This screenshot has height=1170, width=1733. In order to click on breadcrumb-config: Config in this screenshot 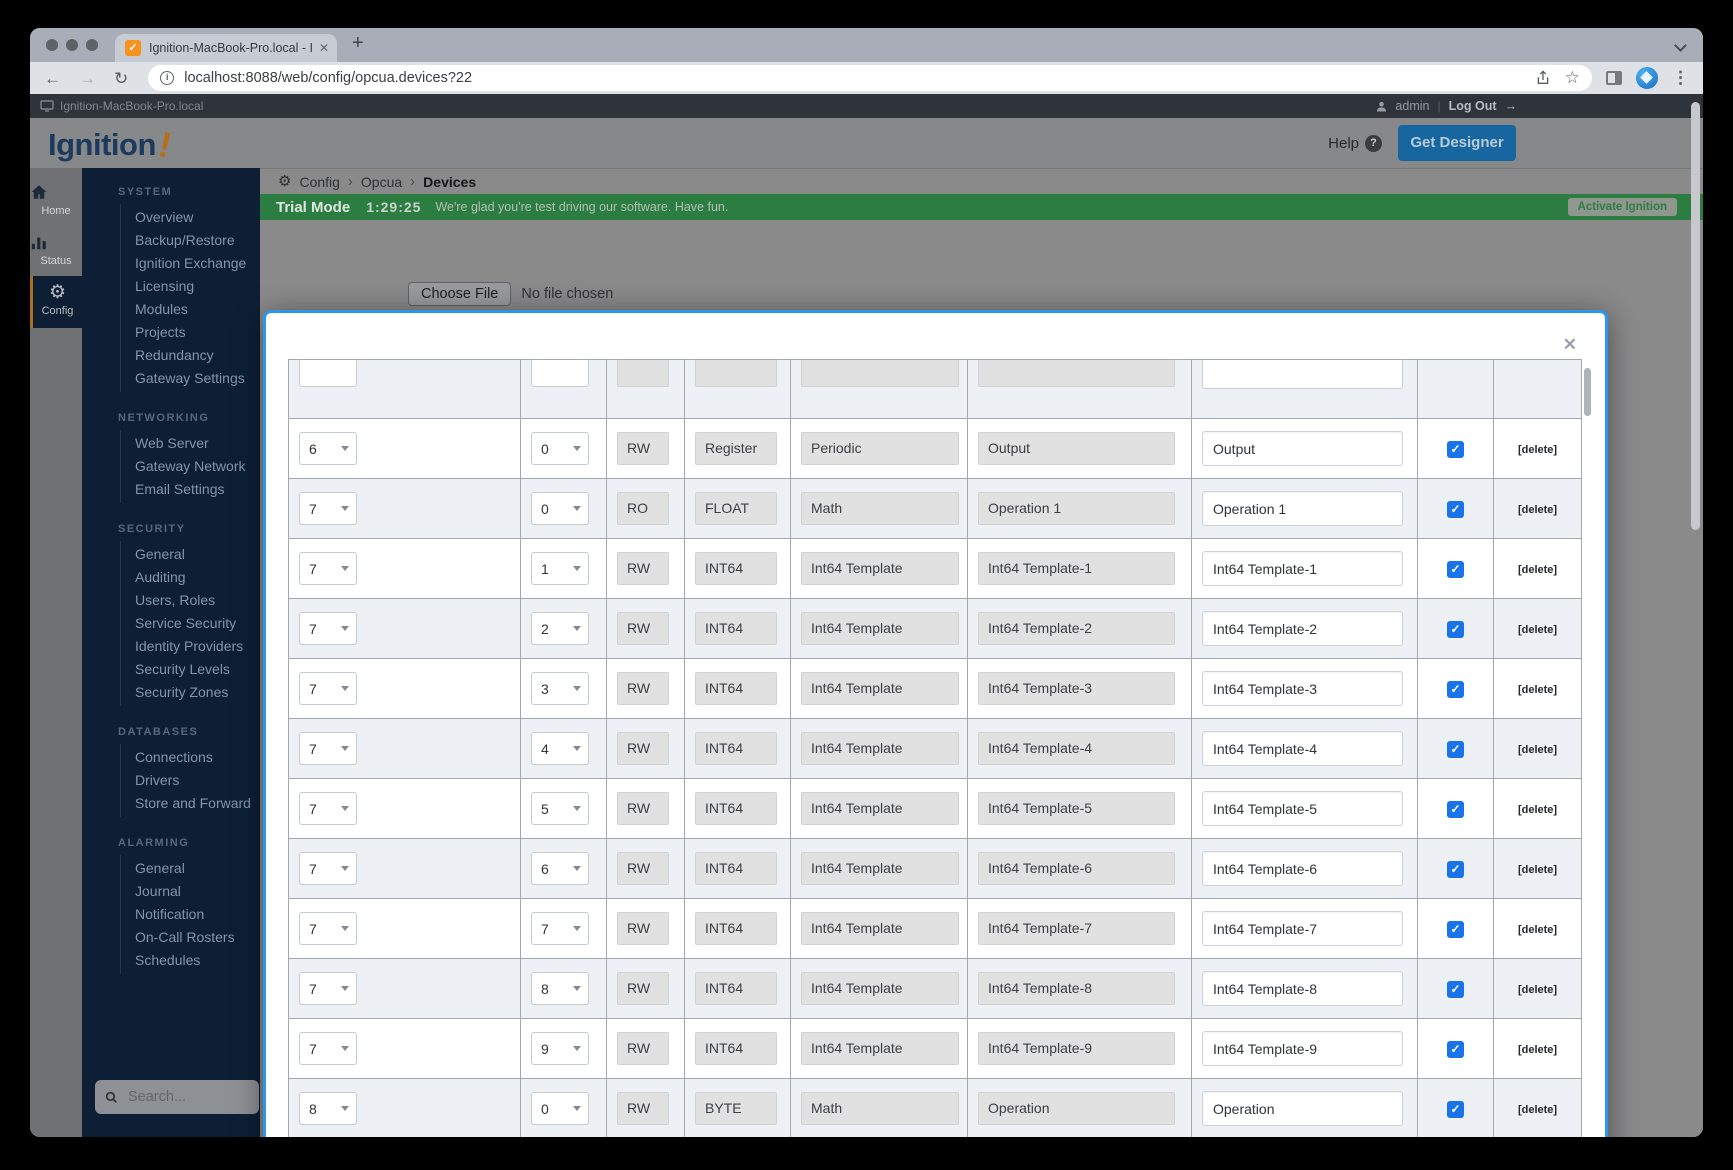, I will do `click(319, 181)`.